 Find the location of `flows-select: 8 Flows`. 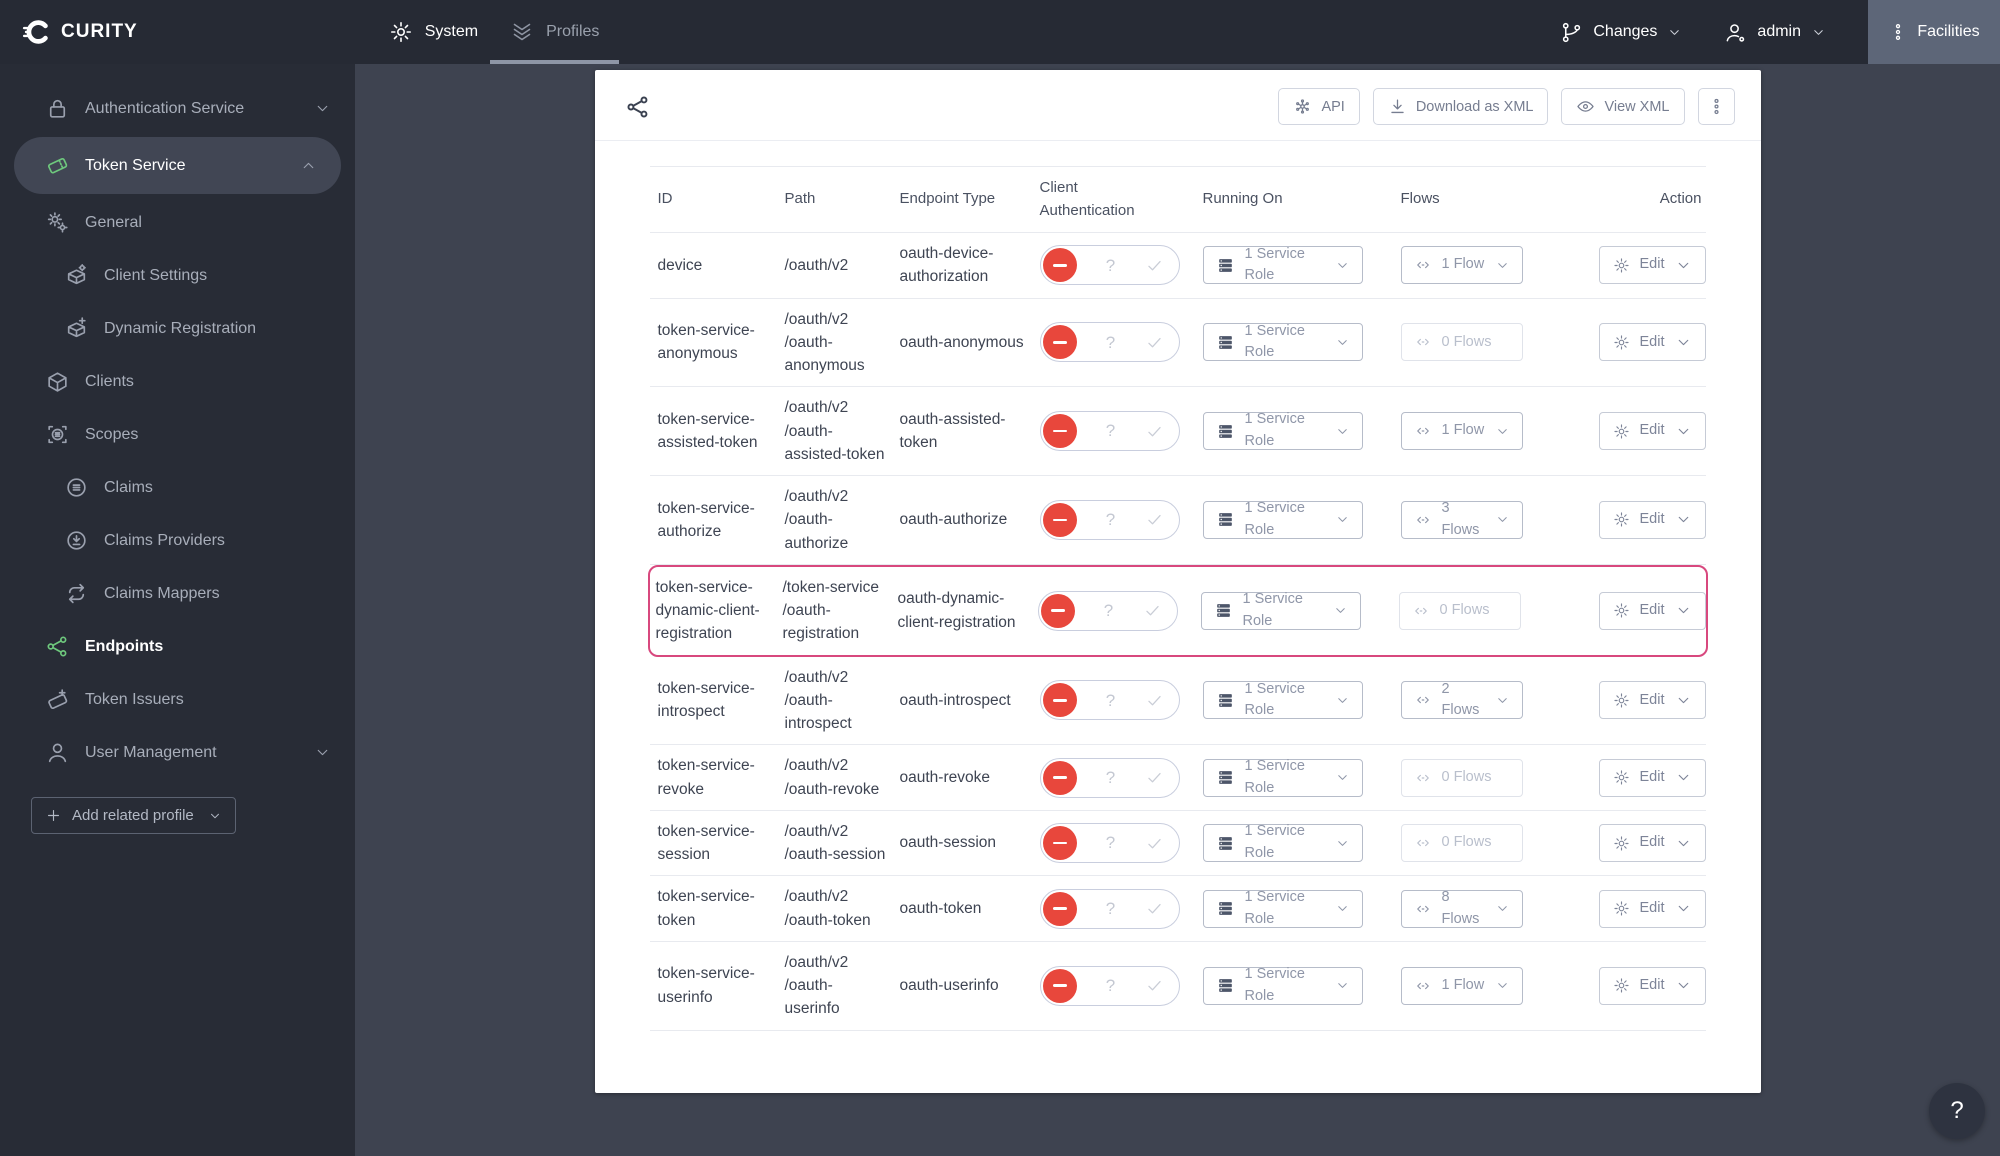

flows-select: 8 Flows is located at coordinates (1461, 908).